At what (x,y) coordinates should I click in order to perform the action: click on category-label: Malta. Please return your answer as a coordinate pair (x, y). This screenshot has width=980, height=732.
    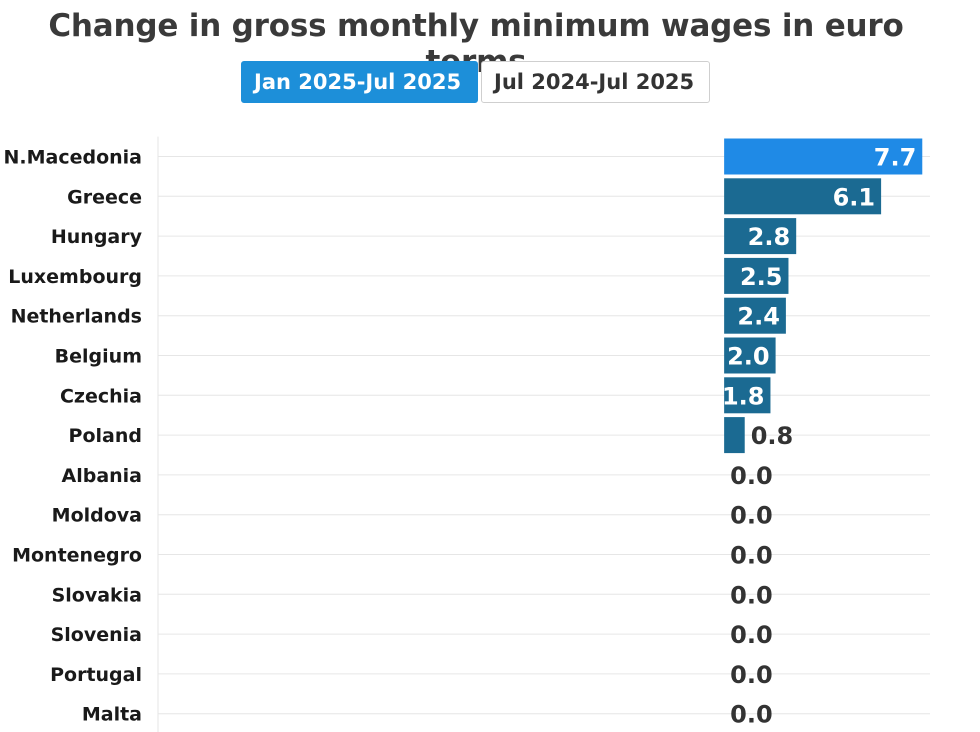
    Looking at the image, I should click on (112, 715).